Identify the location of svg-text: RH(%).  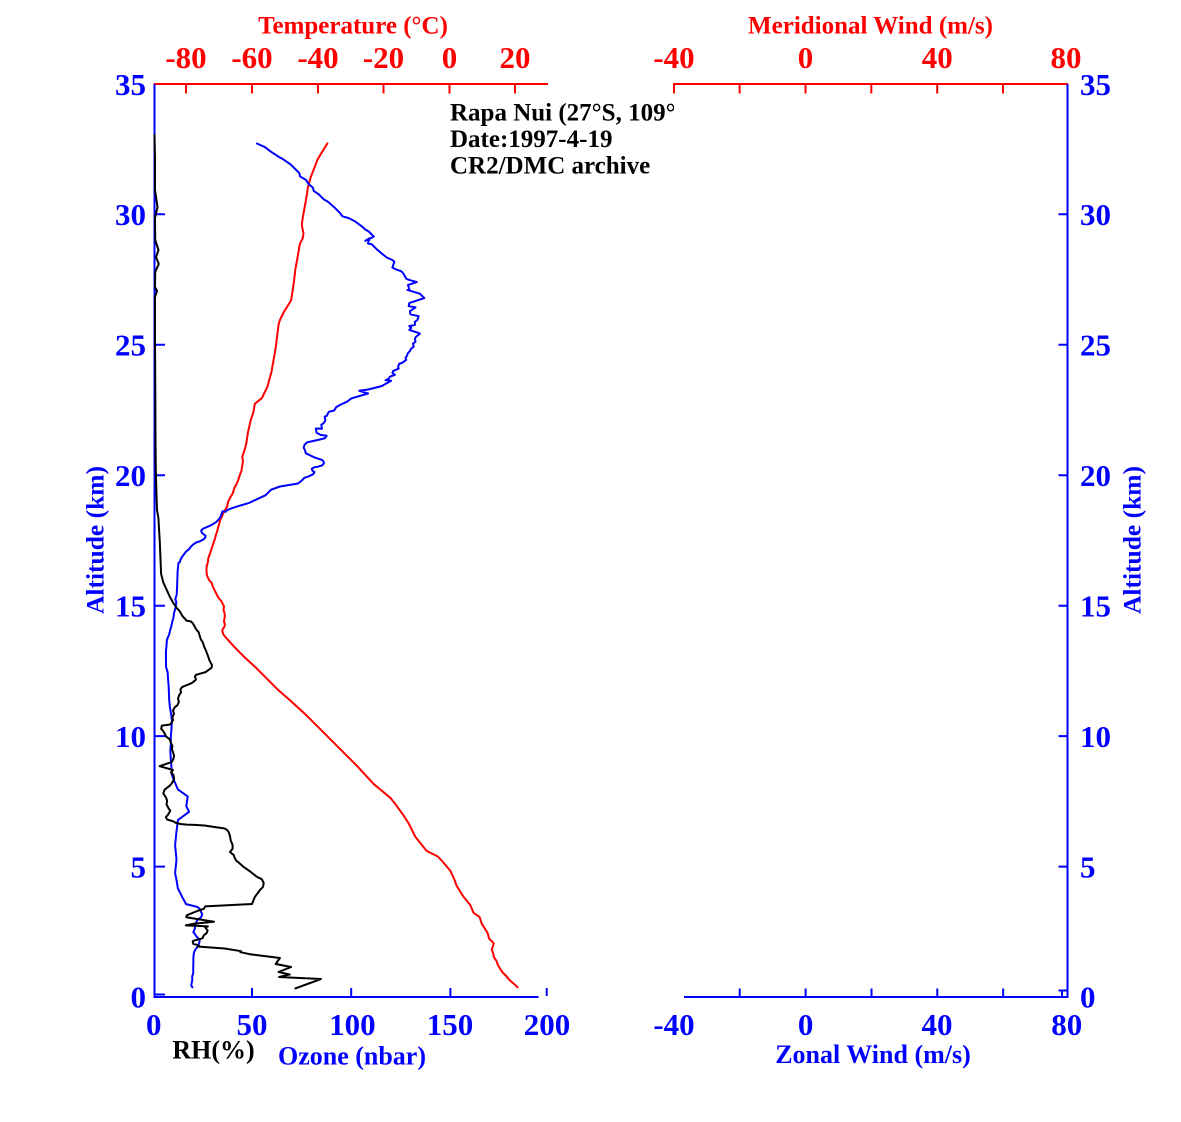
(213, 1050).